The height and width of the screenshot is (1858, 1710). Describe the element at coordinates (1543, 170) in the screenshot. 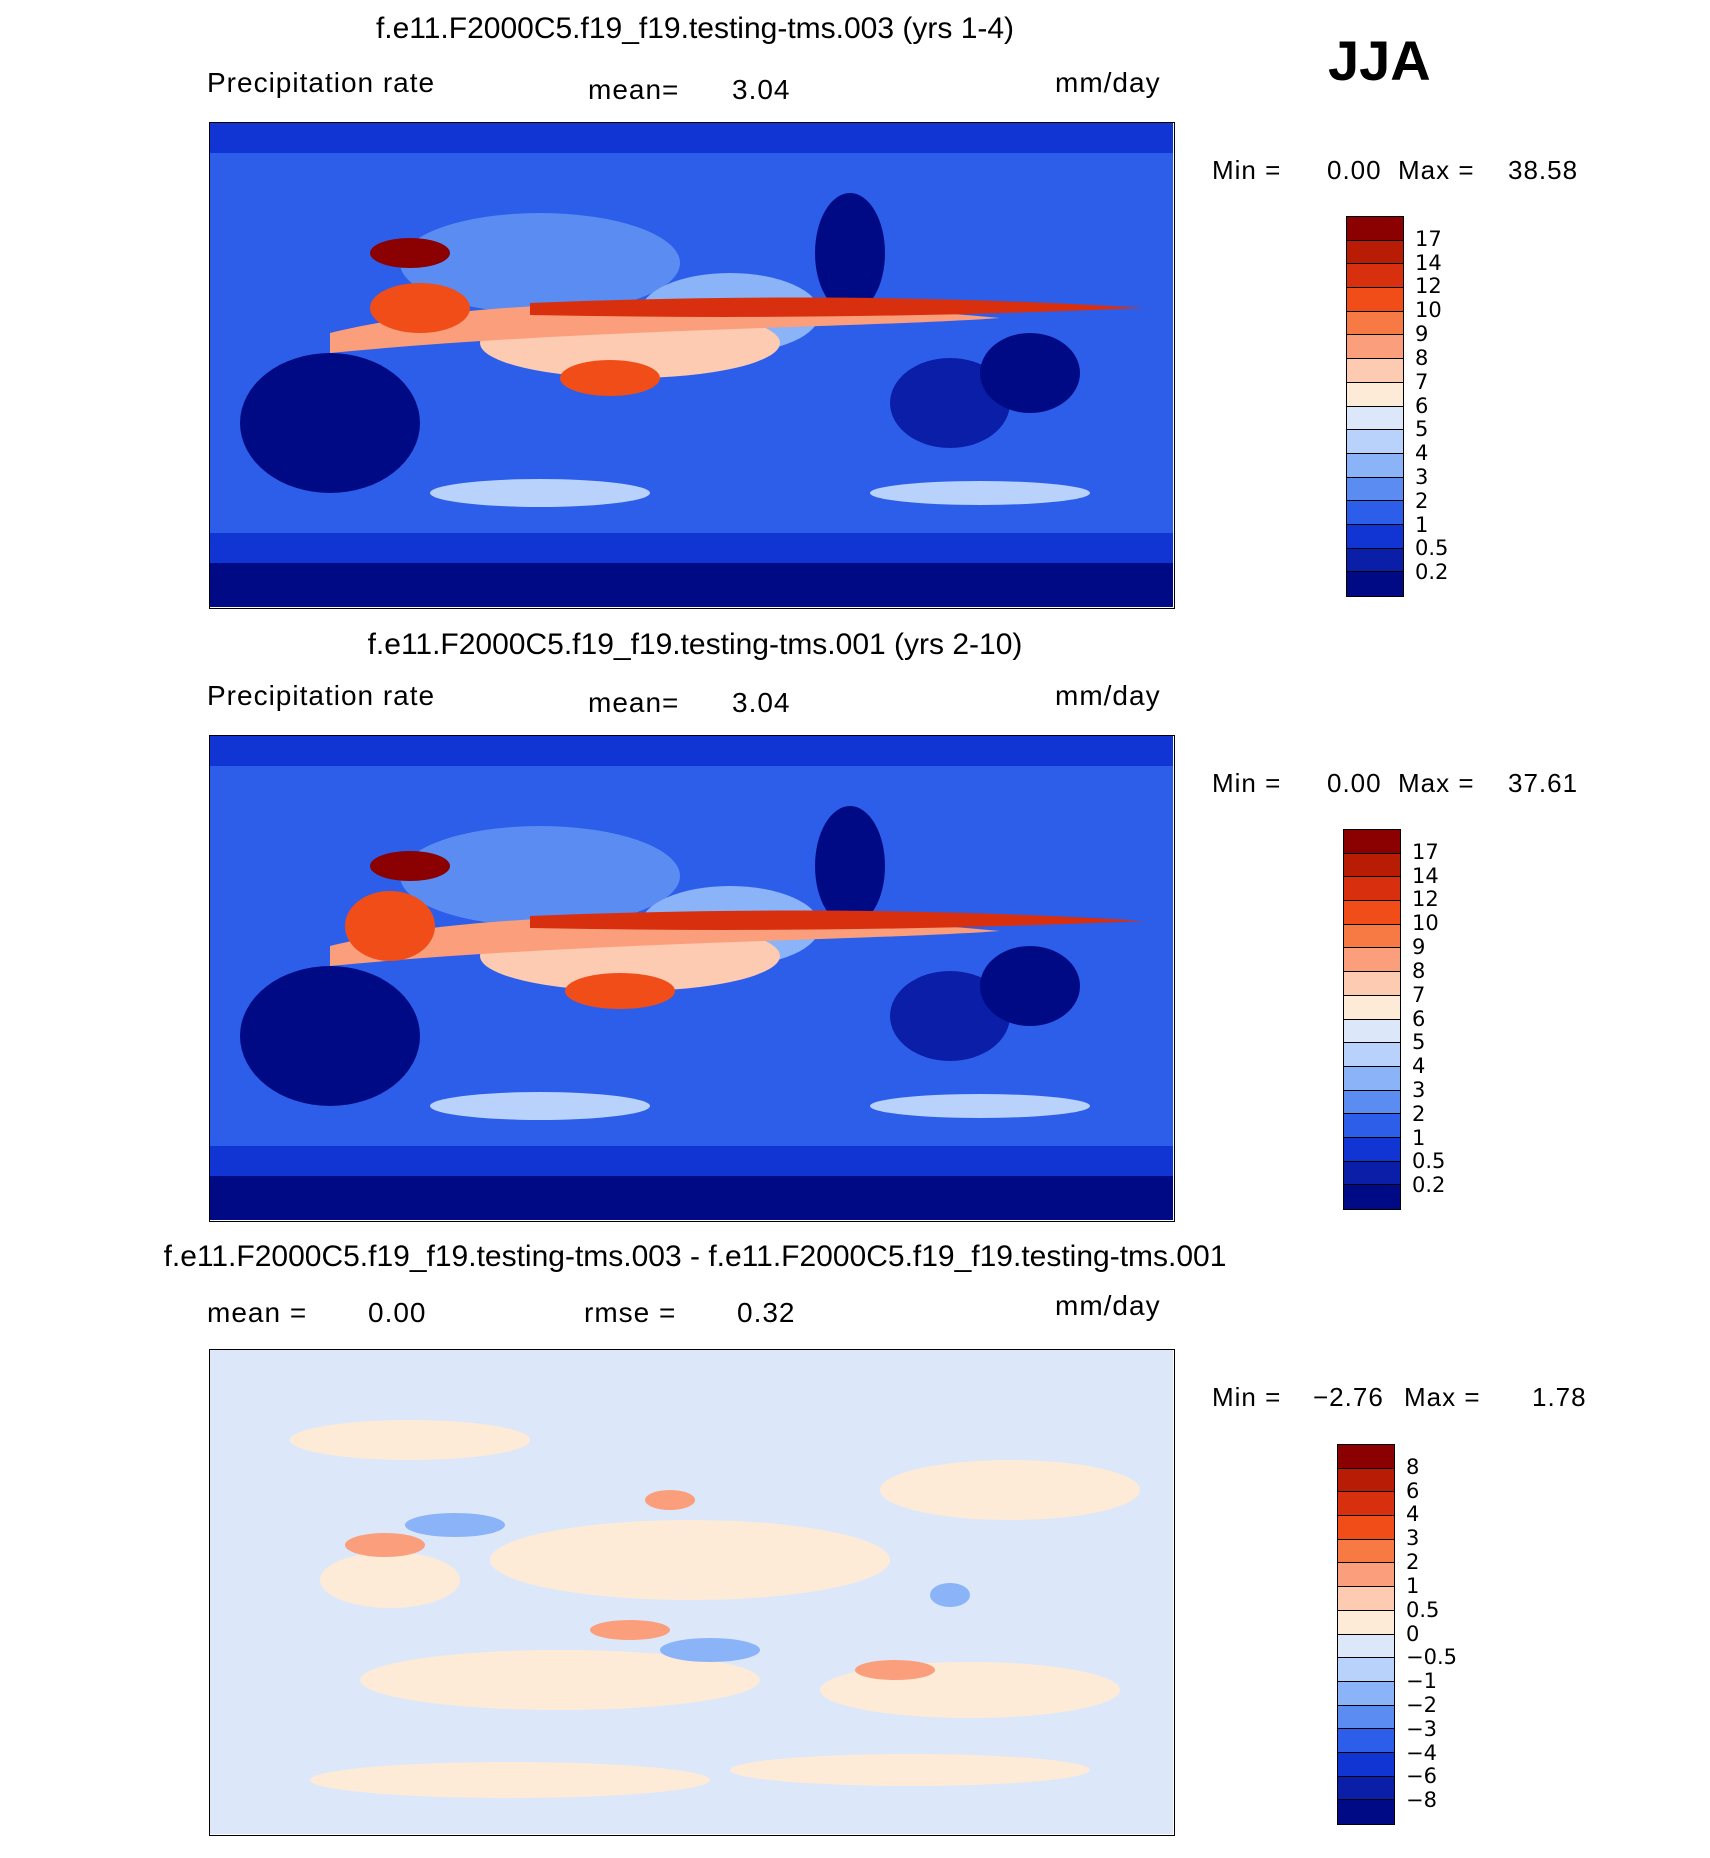

I see `panel-1-max-value: 38.58` at that location.